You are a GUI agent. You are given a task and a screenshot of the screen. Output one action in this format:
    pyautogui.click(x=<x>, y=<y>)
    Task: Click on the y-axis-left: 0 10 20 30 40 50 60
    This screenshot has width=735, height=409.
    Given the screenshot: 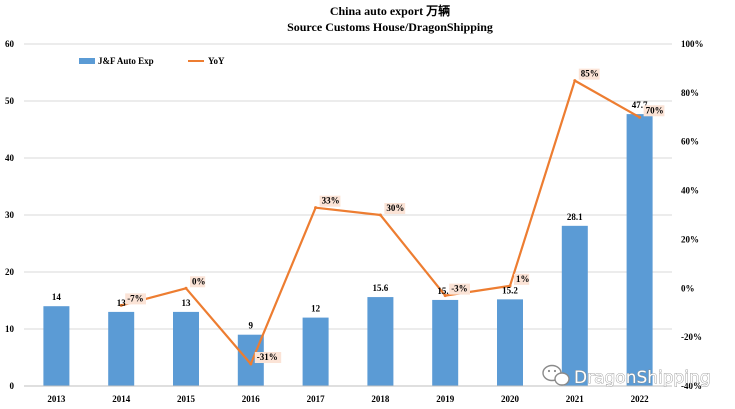 What is the action you would take?
    pyautogui.click(x=10, y=215)
    